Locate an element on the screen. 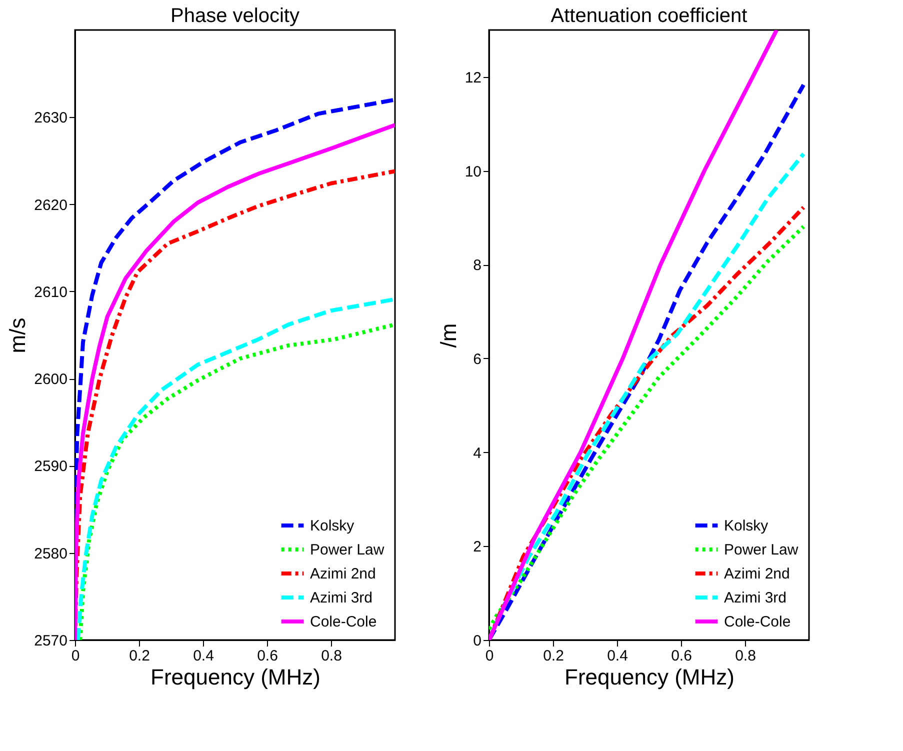 The height and width of the screenshot is (751, 903). y-tick-label: 2630 is located at coordinates (51, 118).